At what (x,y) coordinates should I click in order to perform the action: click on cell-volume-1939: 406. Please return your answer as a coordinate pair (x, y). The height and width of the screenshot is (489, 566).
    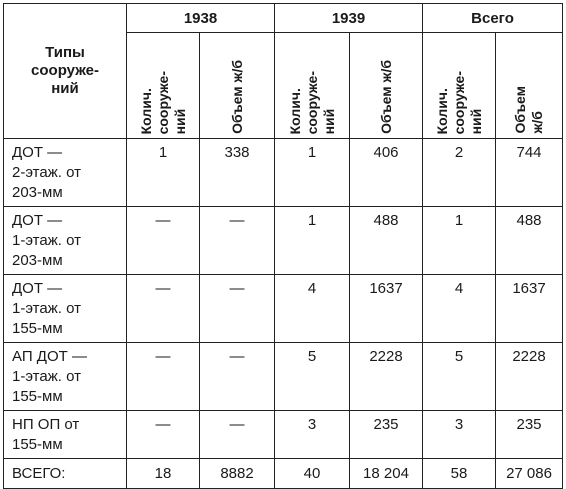
    Looking at the image, I should click on (386, 172).